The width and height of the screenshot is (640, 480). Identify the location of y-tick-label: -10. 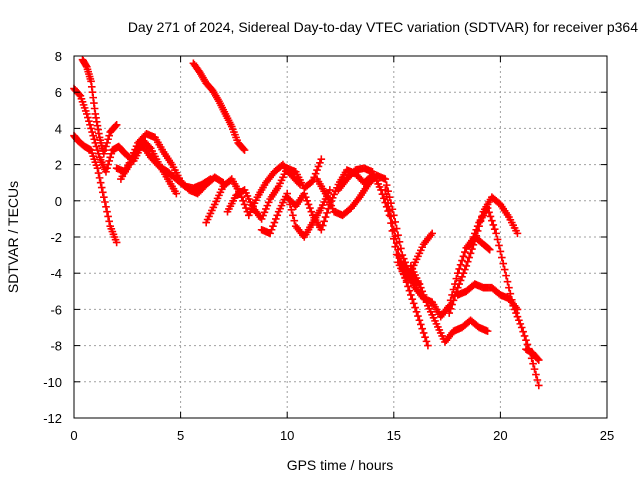
(52, 382).